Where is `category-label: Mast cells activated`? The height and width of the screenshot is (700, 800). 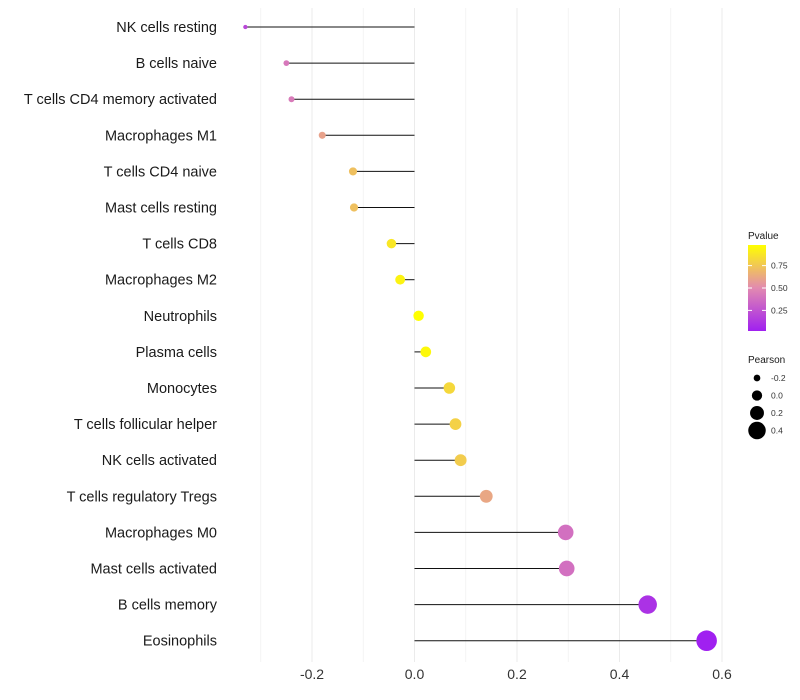 category-label: Mast cells activated is located at coordinates (153, 570).